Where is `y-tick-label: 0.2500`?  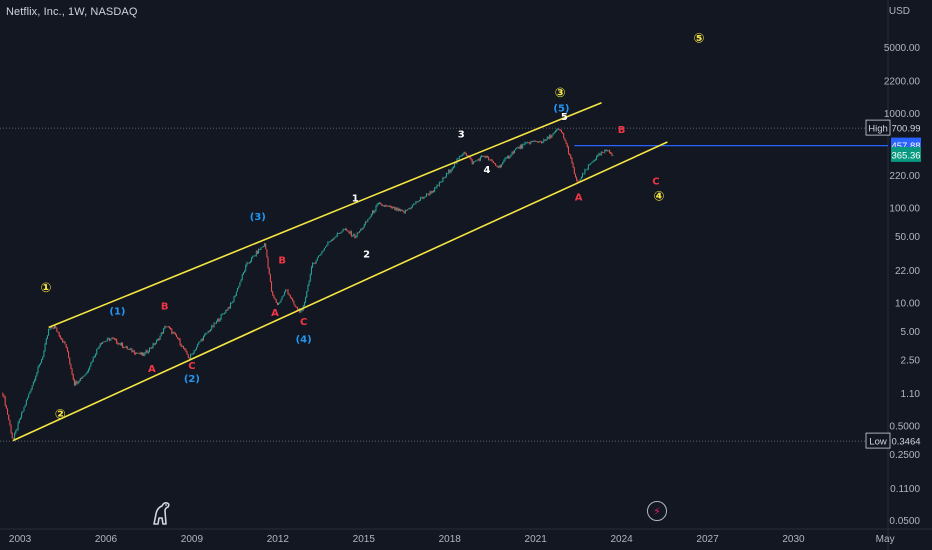
y-tick-label: 0.2500 is located at coordinates (904, 455).